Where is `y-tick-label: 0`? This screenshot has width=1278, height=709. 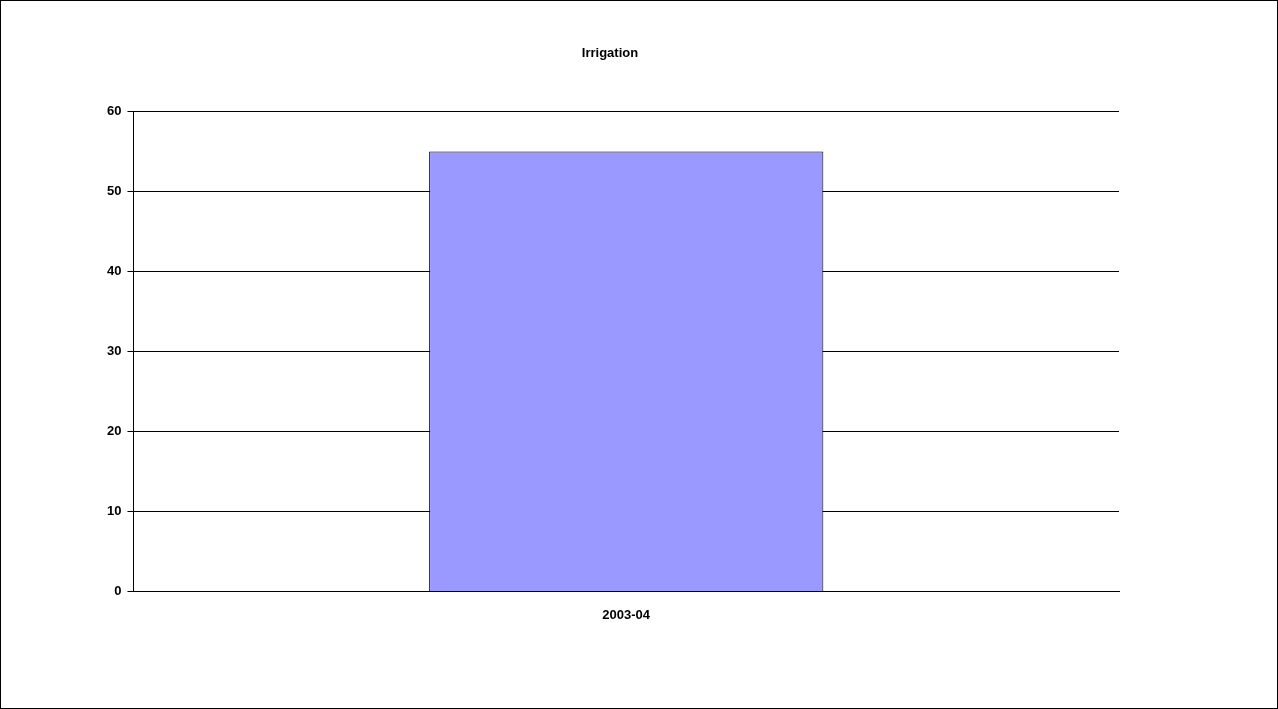
y-tick-label: 0 is located at coordinates (118, 590).